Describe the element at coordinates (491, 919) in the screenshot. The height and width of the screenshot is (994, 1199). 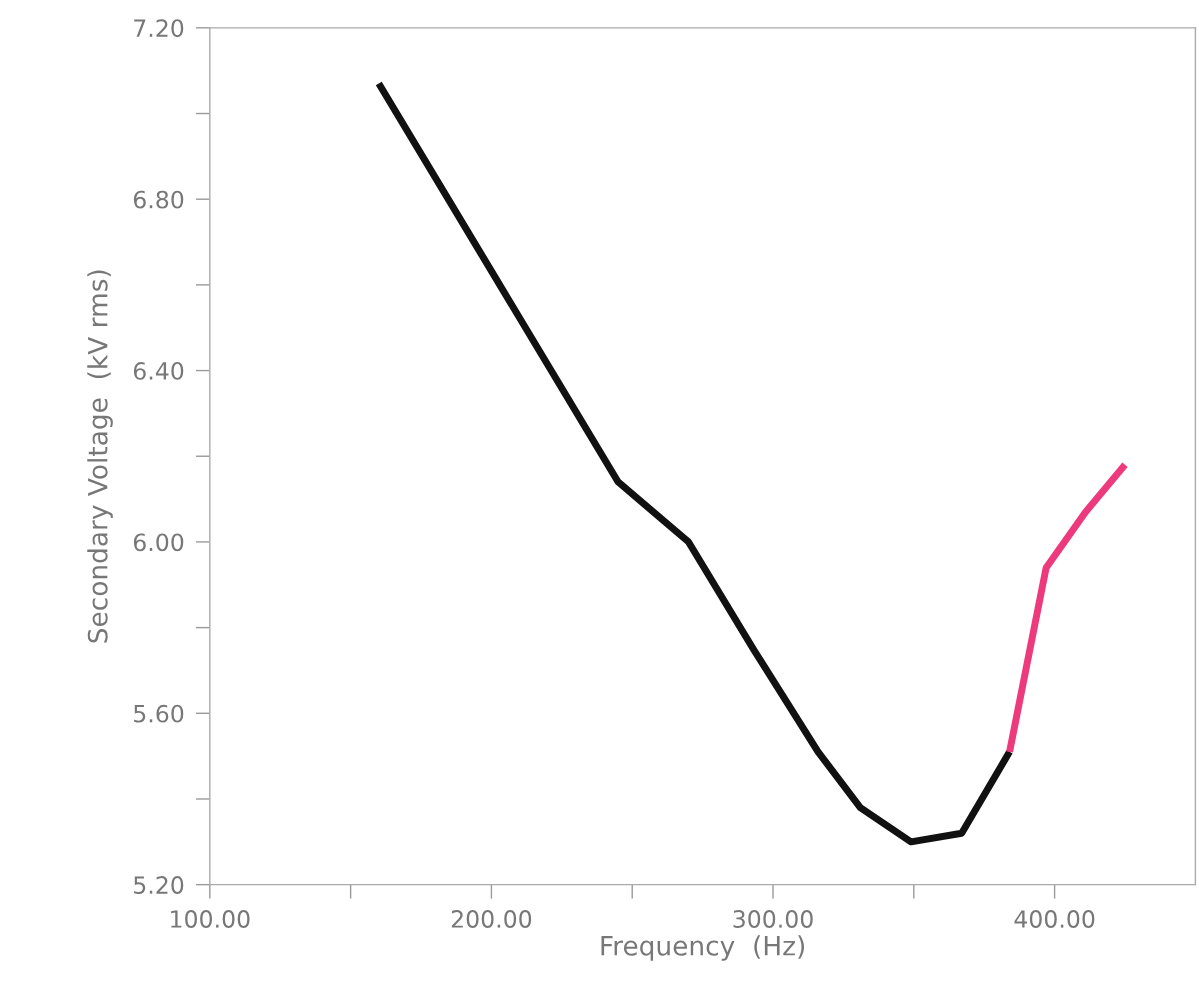
I see `x-tick-label: 200.00` at that location.